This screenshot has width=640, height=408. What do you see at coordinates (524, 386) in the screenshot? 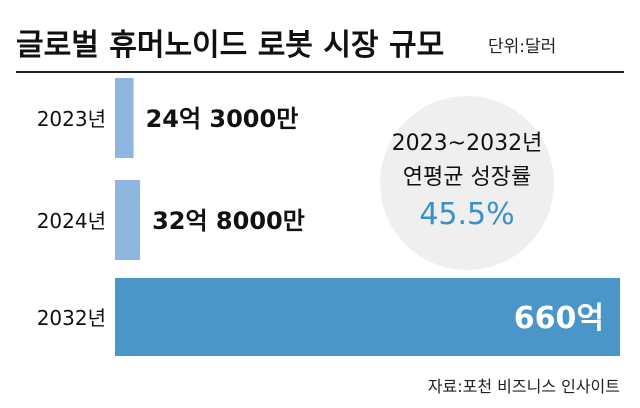
I see `source-note: 자료:포천 비즈니스 인사이트` at bounding box center [524, 386].